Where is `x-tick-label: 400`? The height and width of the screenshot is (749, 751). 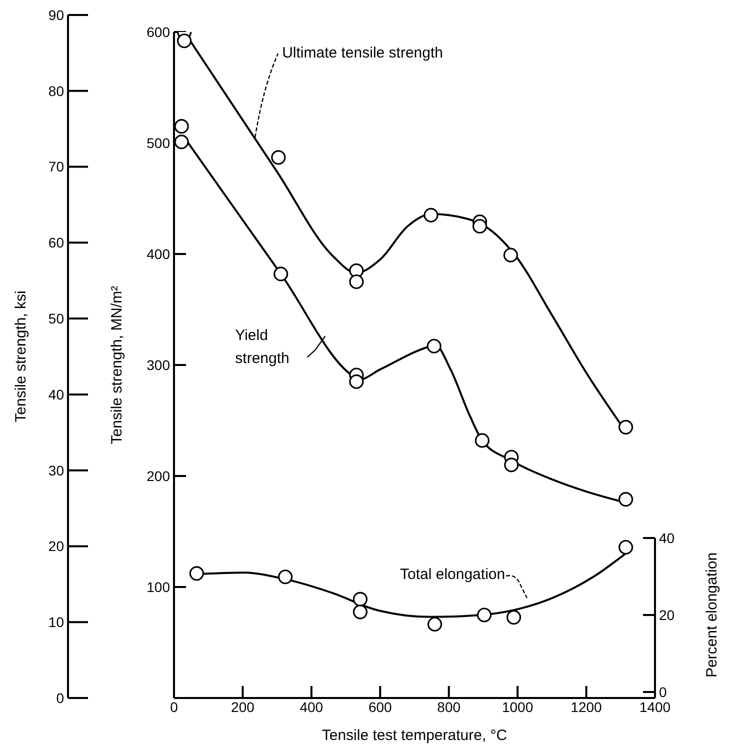 x-tick-label: 400 is located at coordinates (312, 706).